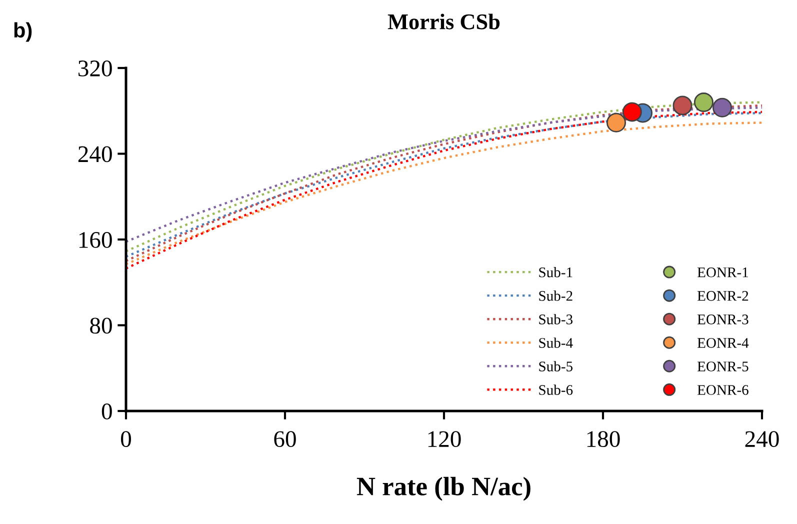 This screenshot has height=524, width=797. Describe the element at coordinates (285, 439) in the screenshot. I see `x-tick-label: 60` at that location.